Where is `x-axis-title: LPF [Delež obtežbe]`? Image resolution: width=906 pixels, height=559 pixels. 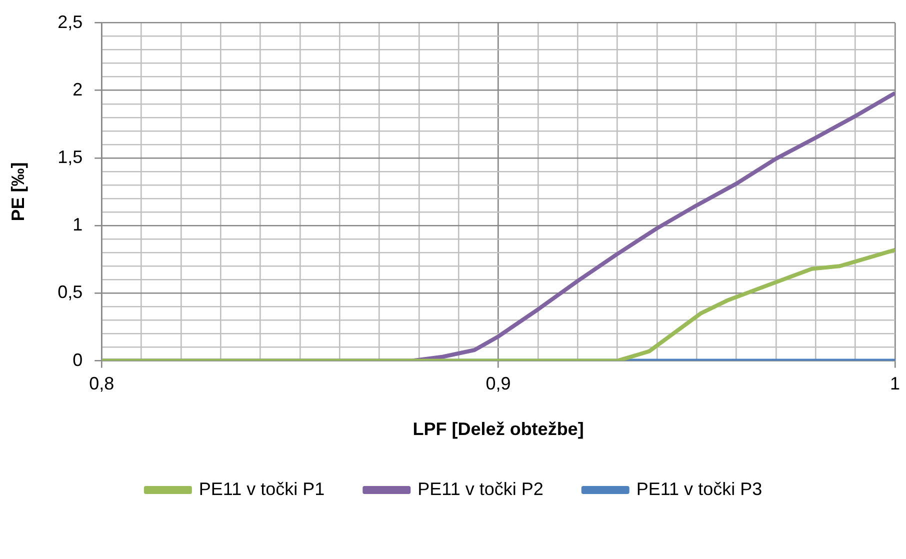
x-axis-title: LPF [Delež obtežbe] is located at coordinates (498, 429).